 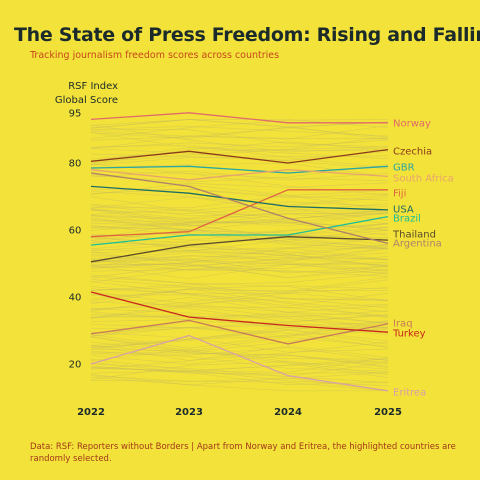 What do you see at coordinates (75, 365) in the screenshot?
I see `y-tick-label: 20` at bounding box center [75, 365].